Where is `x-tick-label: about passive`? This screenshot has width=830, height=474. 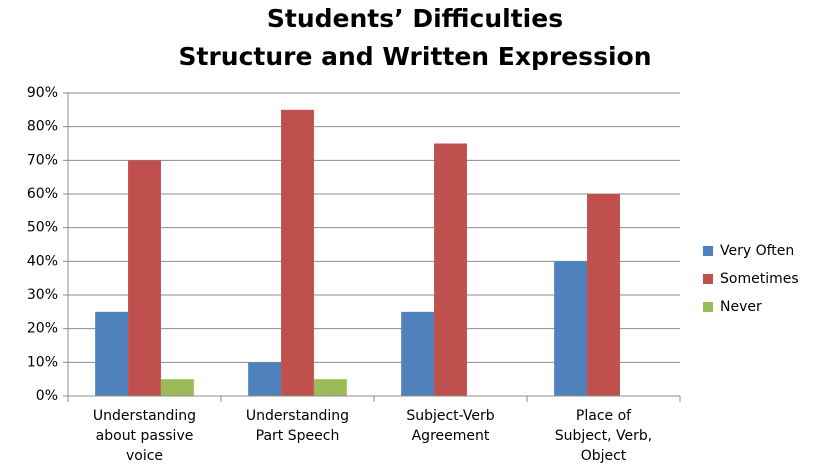 x-tick-label: about passive is located at coordinates (145, 436).